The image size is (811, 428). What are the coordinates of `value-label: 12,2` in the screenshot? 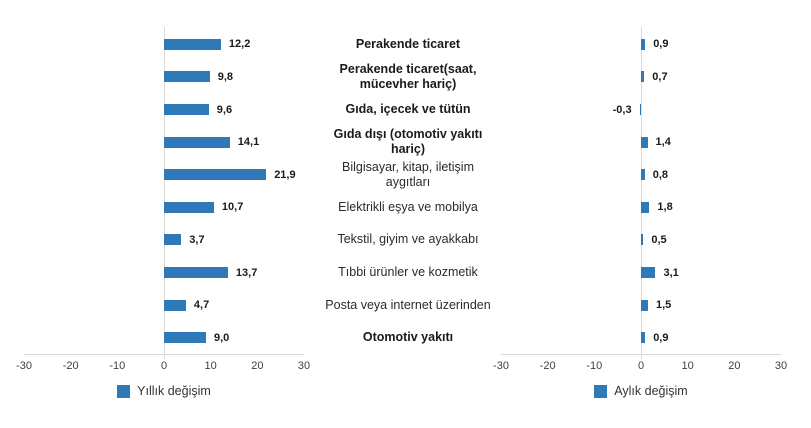 It's located at (239, 44).